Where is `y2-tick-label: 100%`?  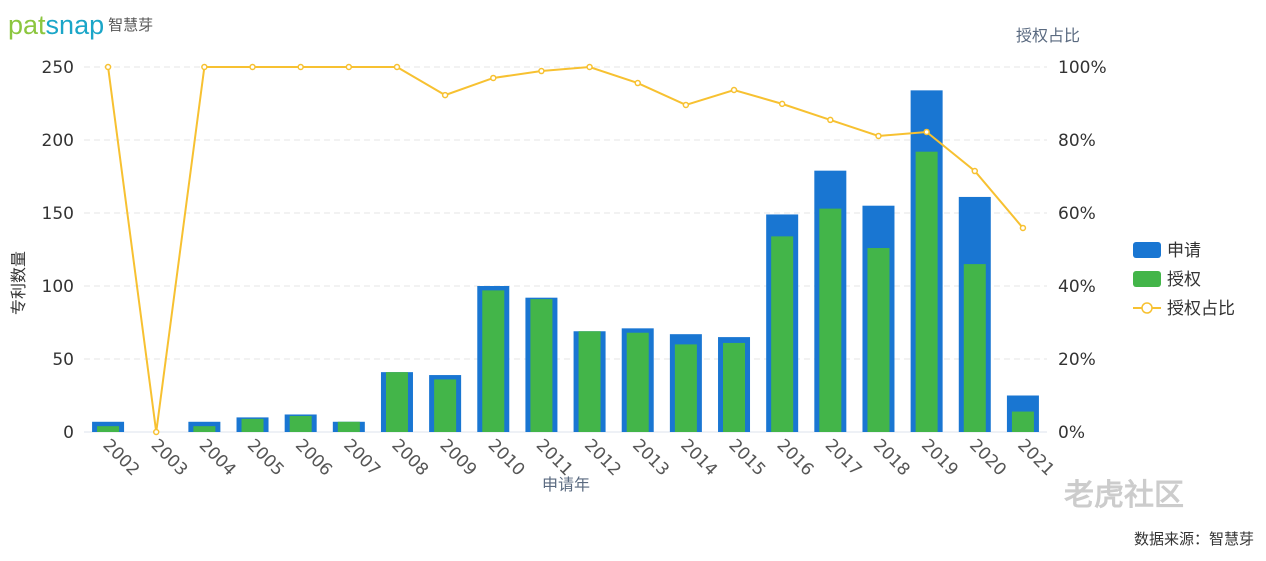 y2-tick-label: 100% is located at coordinates (1082, 68).